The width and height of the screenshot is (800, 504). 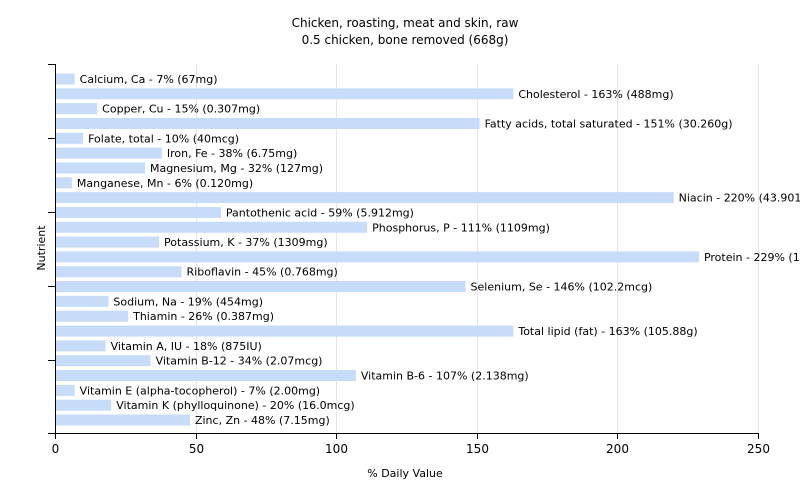 I want to click on bar-label-2: Copper, Cu - 15% (0.307mg), so click(x=181, y=109).